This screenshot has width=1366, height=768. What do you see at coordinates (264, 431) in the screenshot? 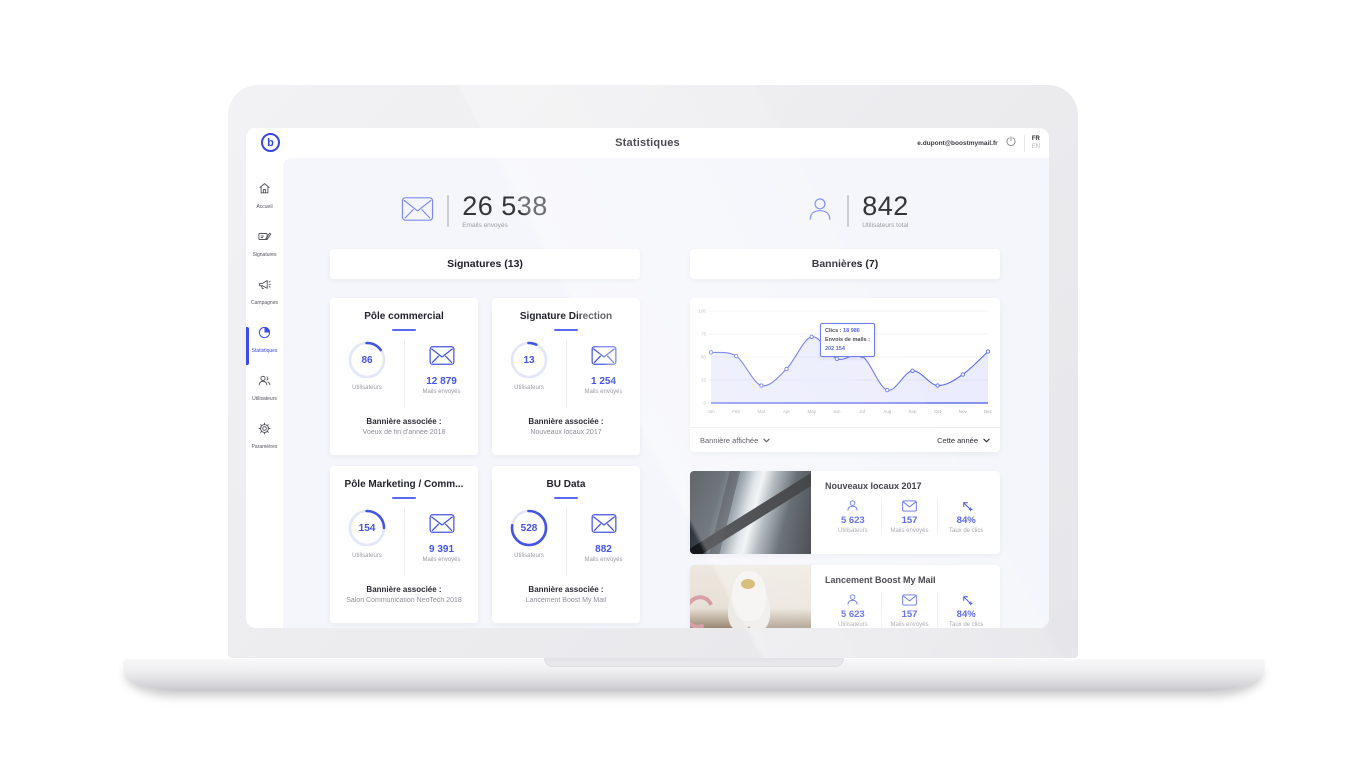
I see `gear-icon` at bounding box center [264, 431].